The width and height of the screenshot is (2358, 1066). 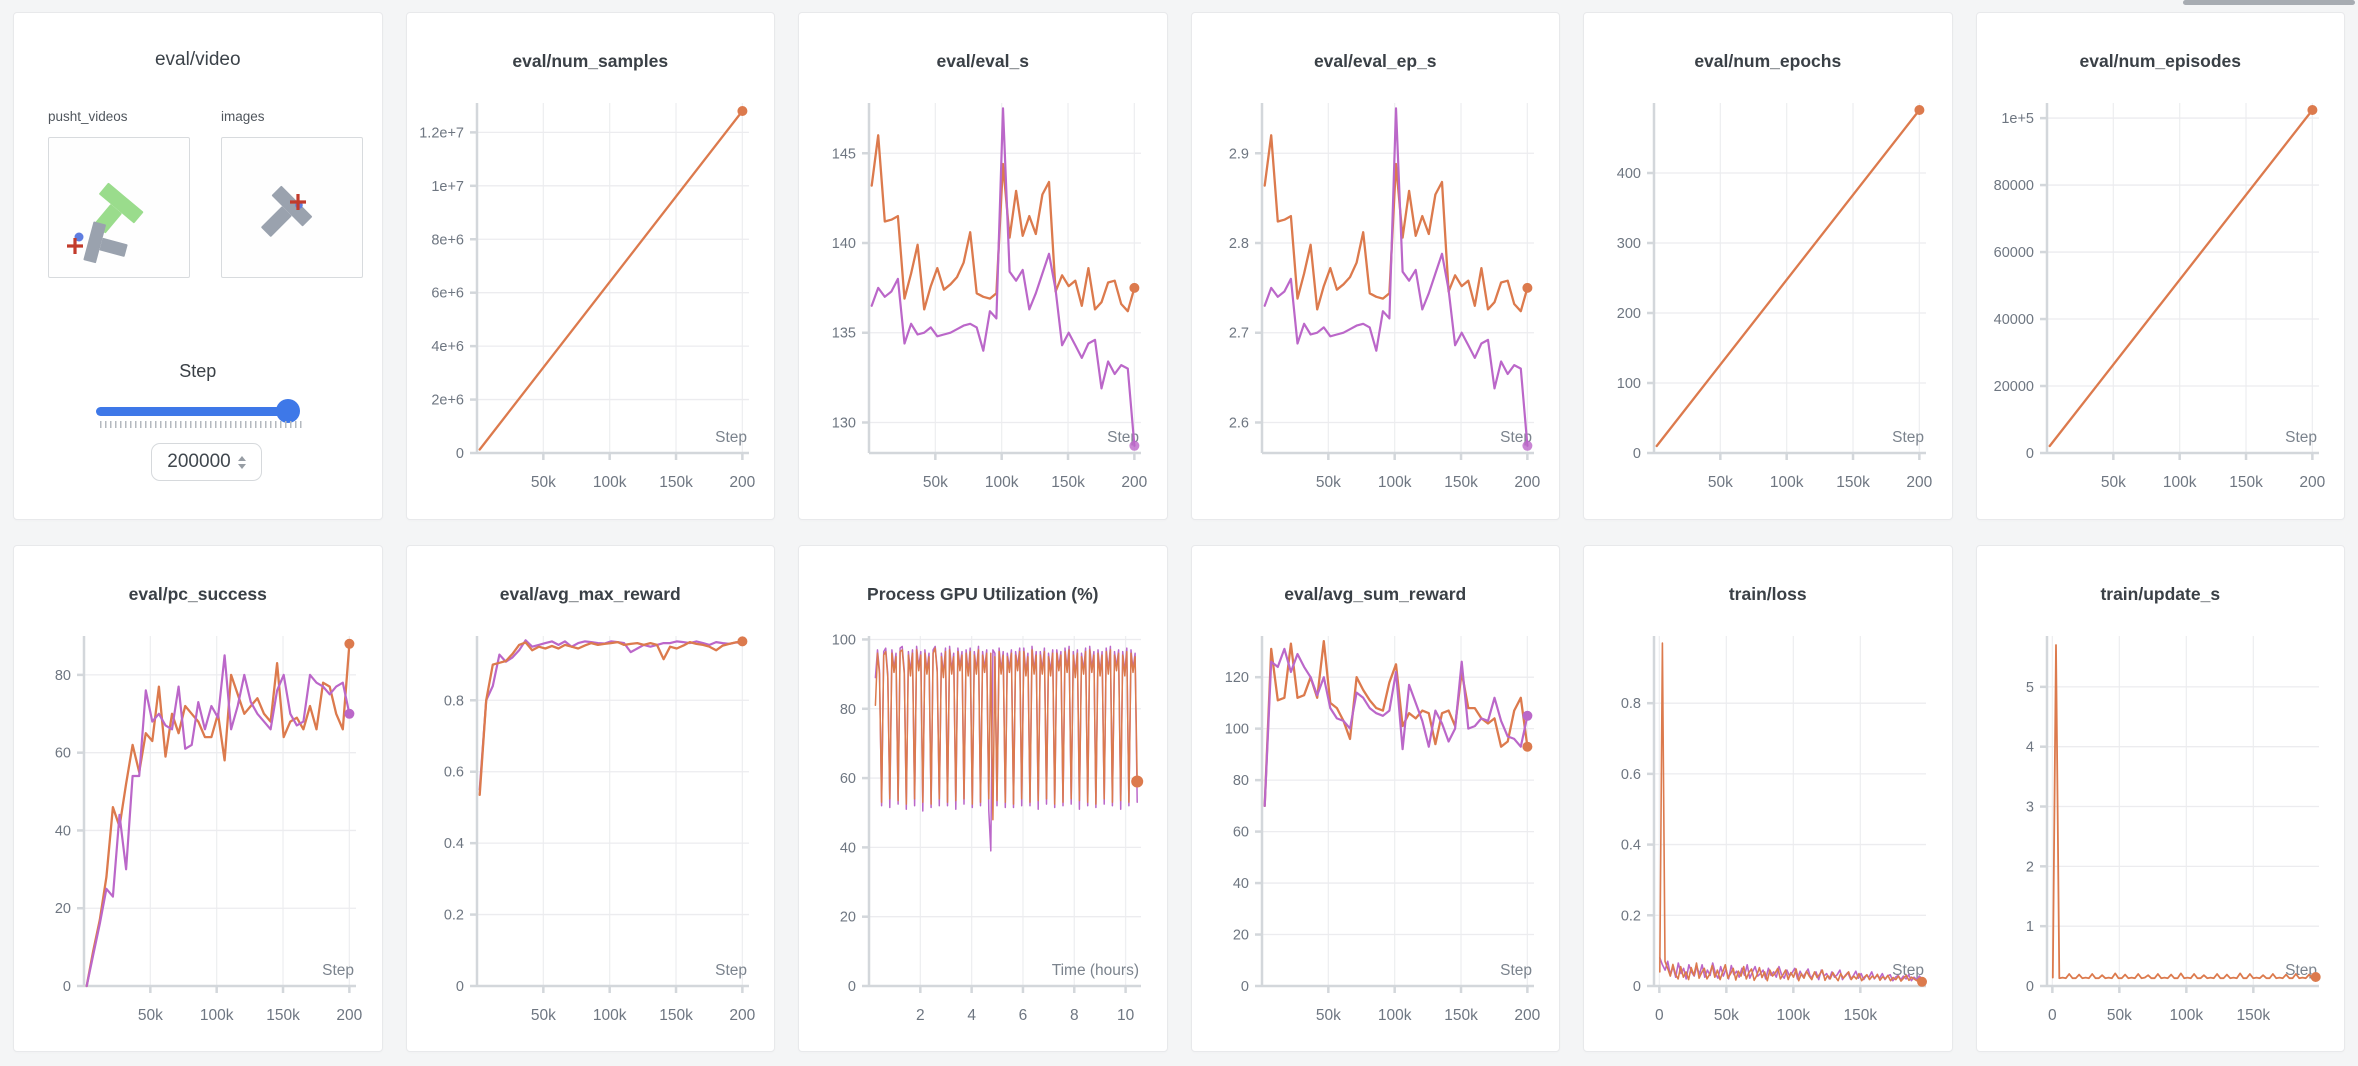 What do you see at coordinates (199, 461) in the screenshot?
I see `step-value: 200000` at bounding box center [199, 461].